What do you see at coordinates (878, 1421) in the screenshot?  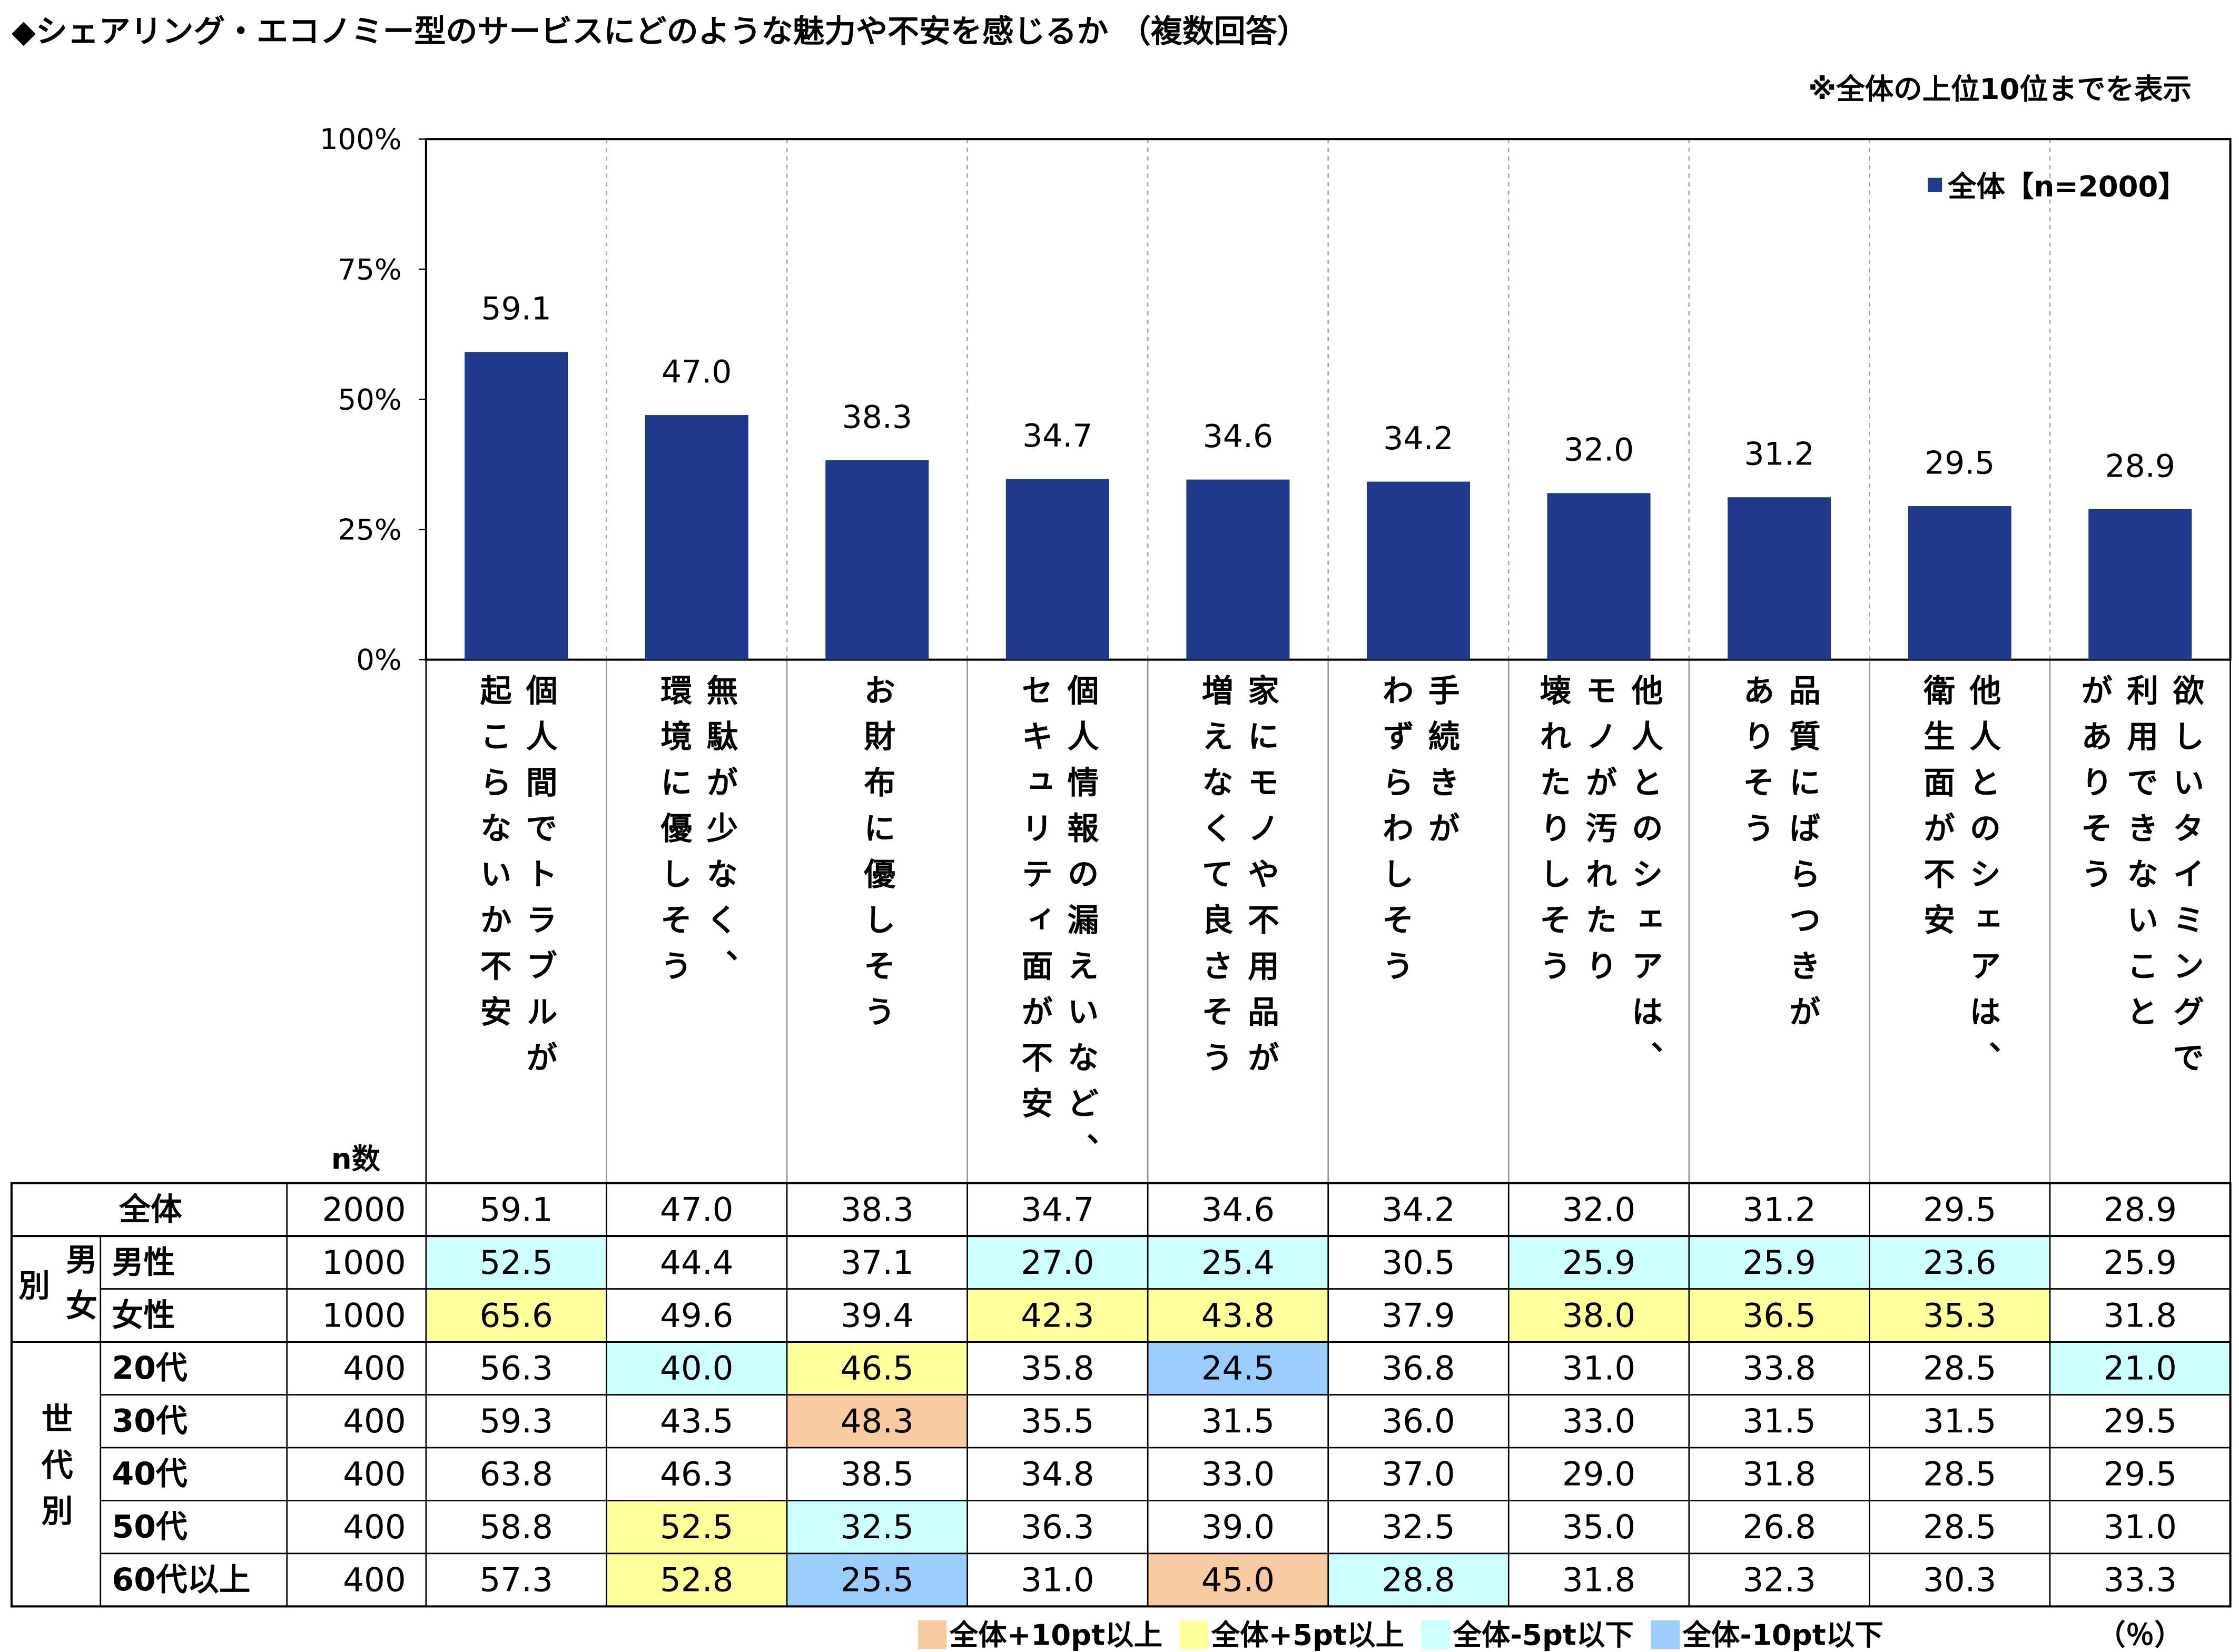 I see `cell-value: 48.3` at bounding box center [878, 1421].